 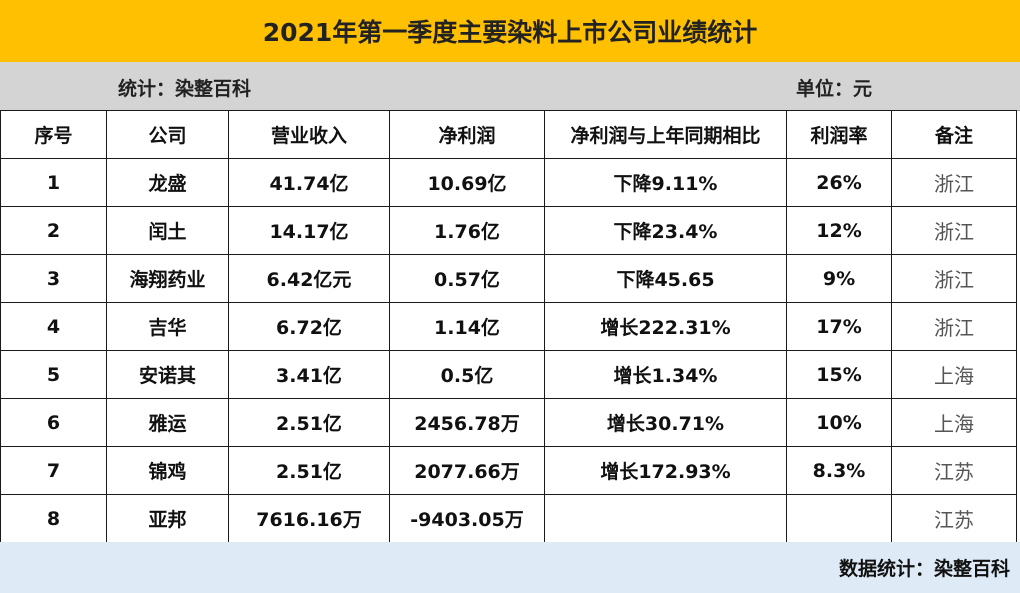 I want to click on page-title: 2021年第一季度主要染料上市公司业绩统计, so click(x=510, y=32).